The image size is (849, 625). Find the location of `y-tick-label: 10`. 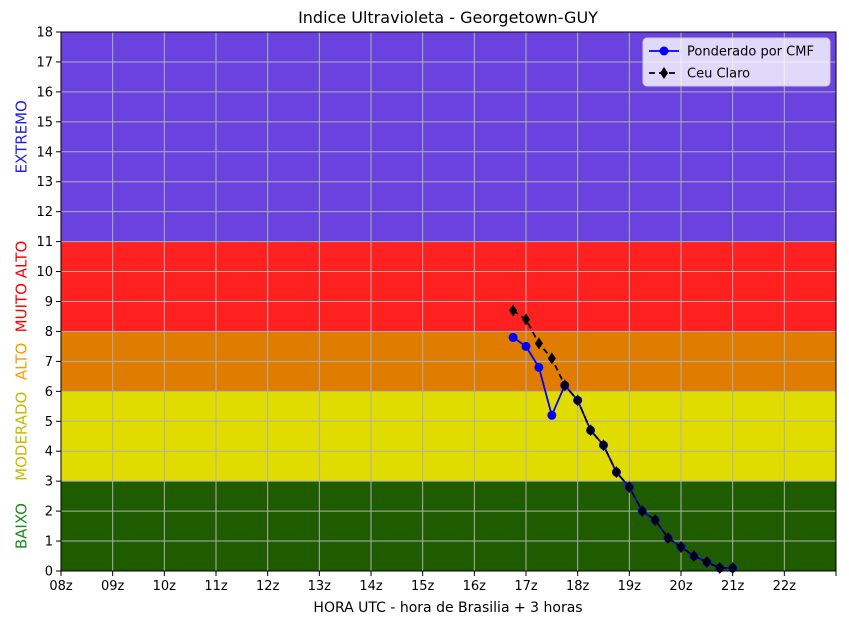

y-tick-label: 10 is located at coordinates (44, 272).